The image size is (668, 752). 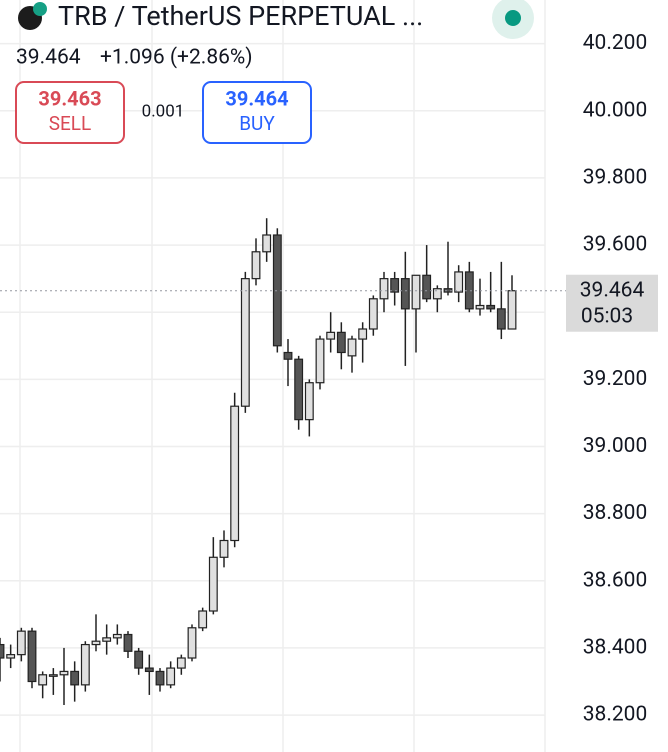 What do you see at coordinates (615, 110) in the screenshot?
I see `y-tick-label: 40.000` at bounding box center [615, 110].